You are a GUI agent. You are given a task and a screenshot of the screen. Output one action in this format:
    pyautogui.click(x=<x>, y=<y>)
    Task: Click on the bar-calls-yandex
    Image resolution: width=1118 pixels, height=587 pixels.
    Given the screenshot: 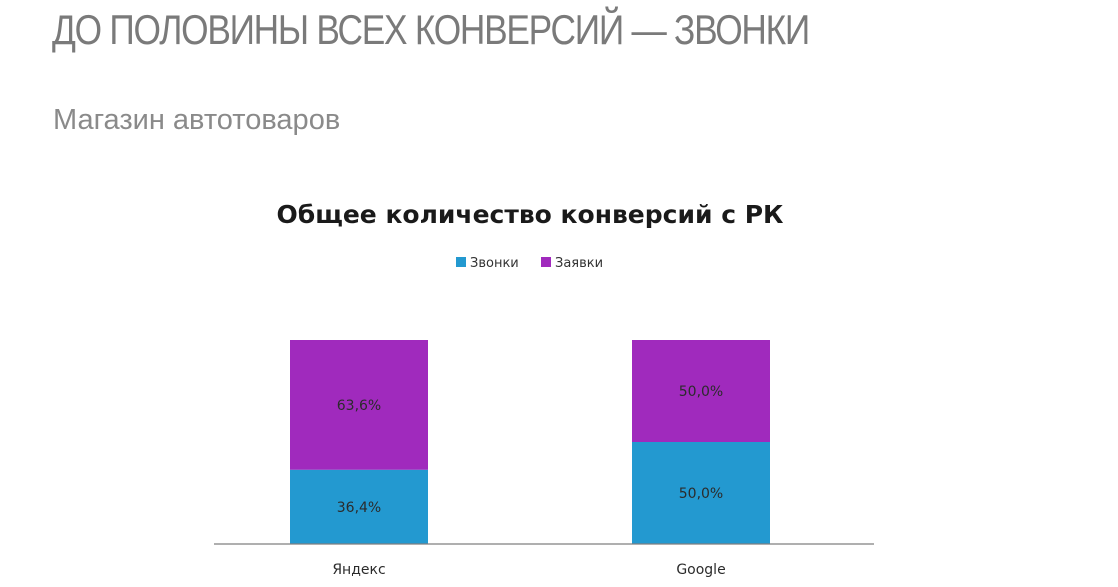 What is the action you would take?
    pyautogui.click(x=359, y=506)
    